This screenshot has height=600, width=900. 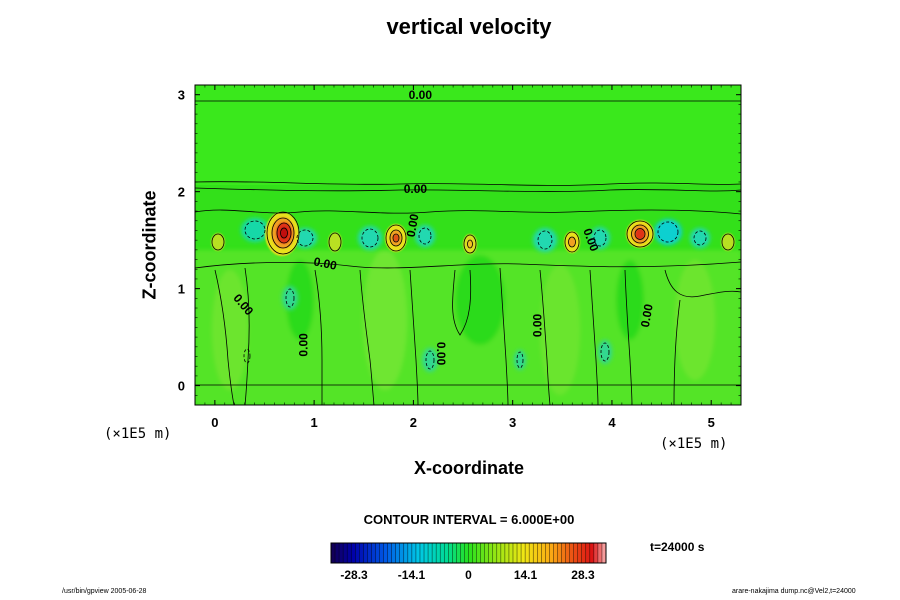 What do you see at coordinates (354, 575) in the screenshot?
I see `colorbar-tick-label: -28.3` at bounding box center [354, 575].